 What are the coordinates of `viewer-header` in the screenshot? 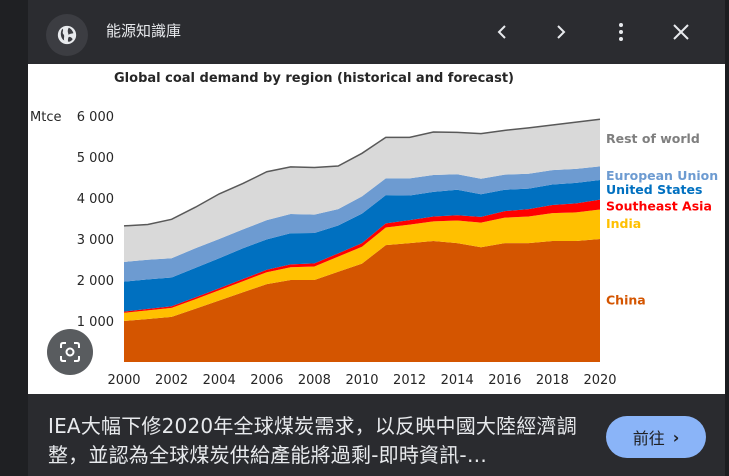 It's located at (376, 31).